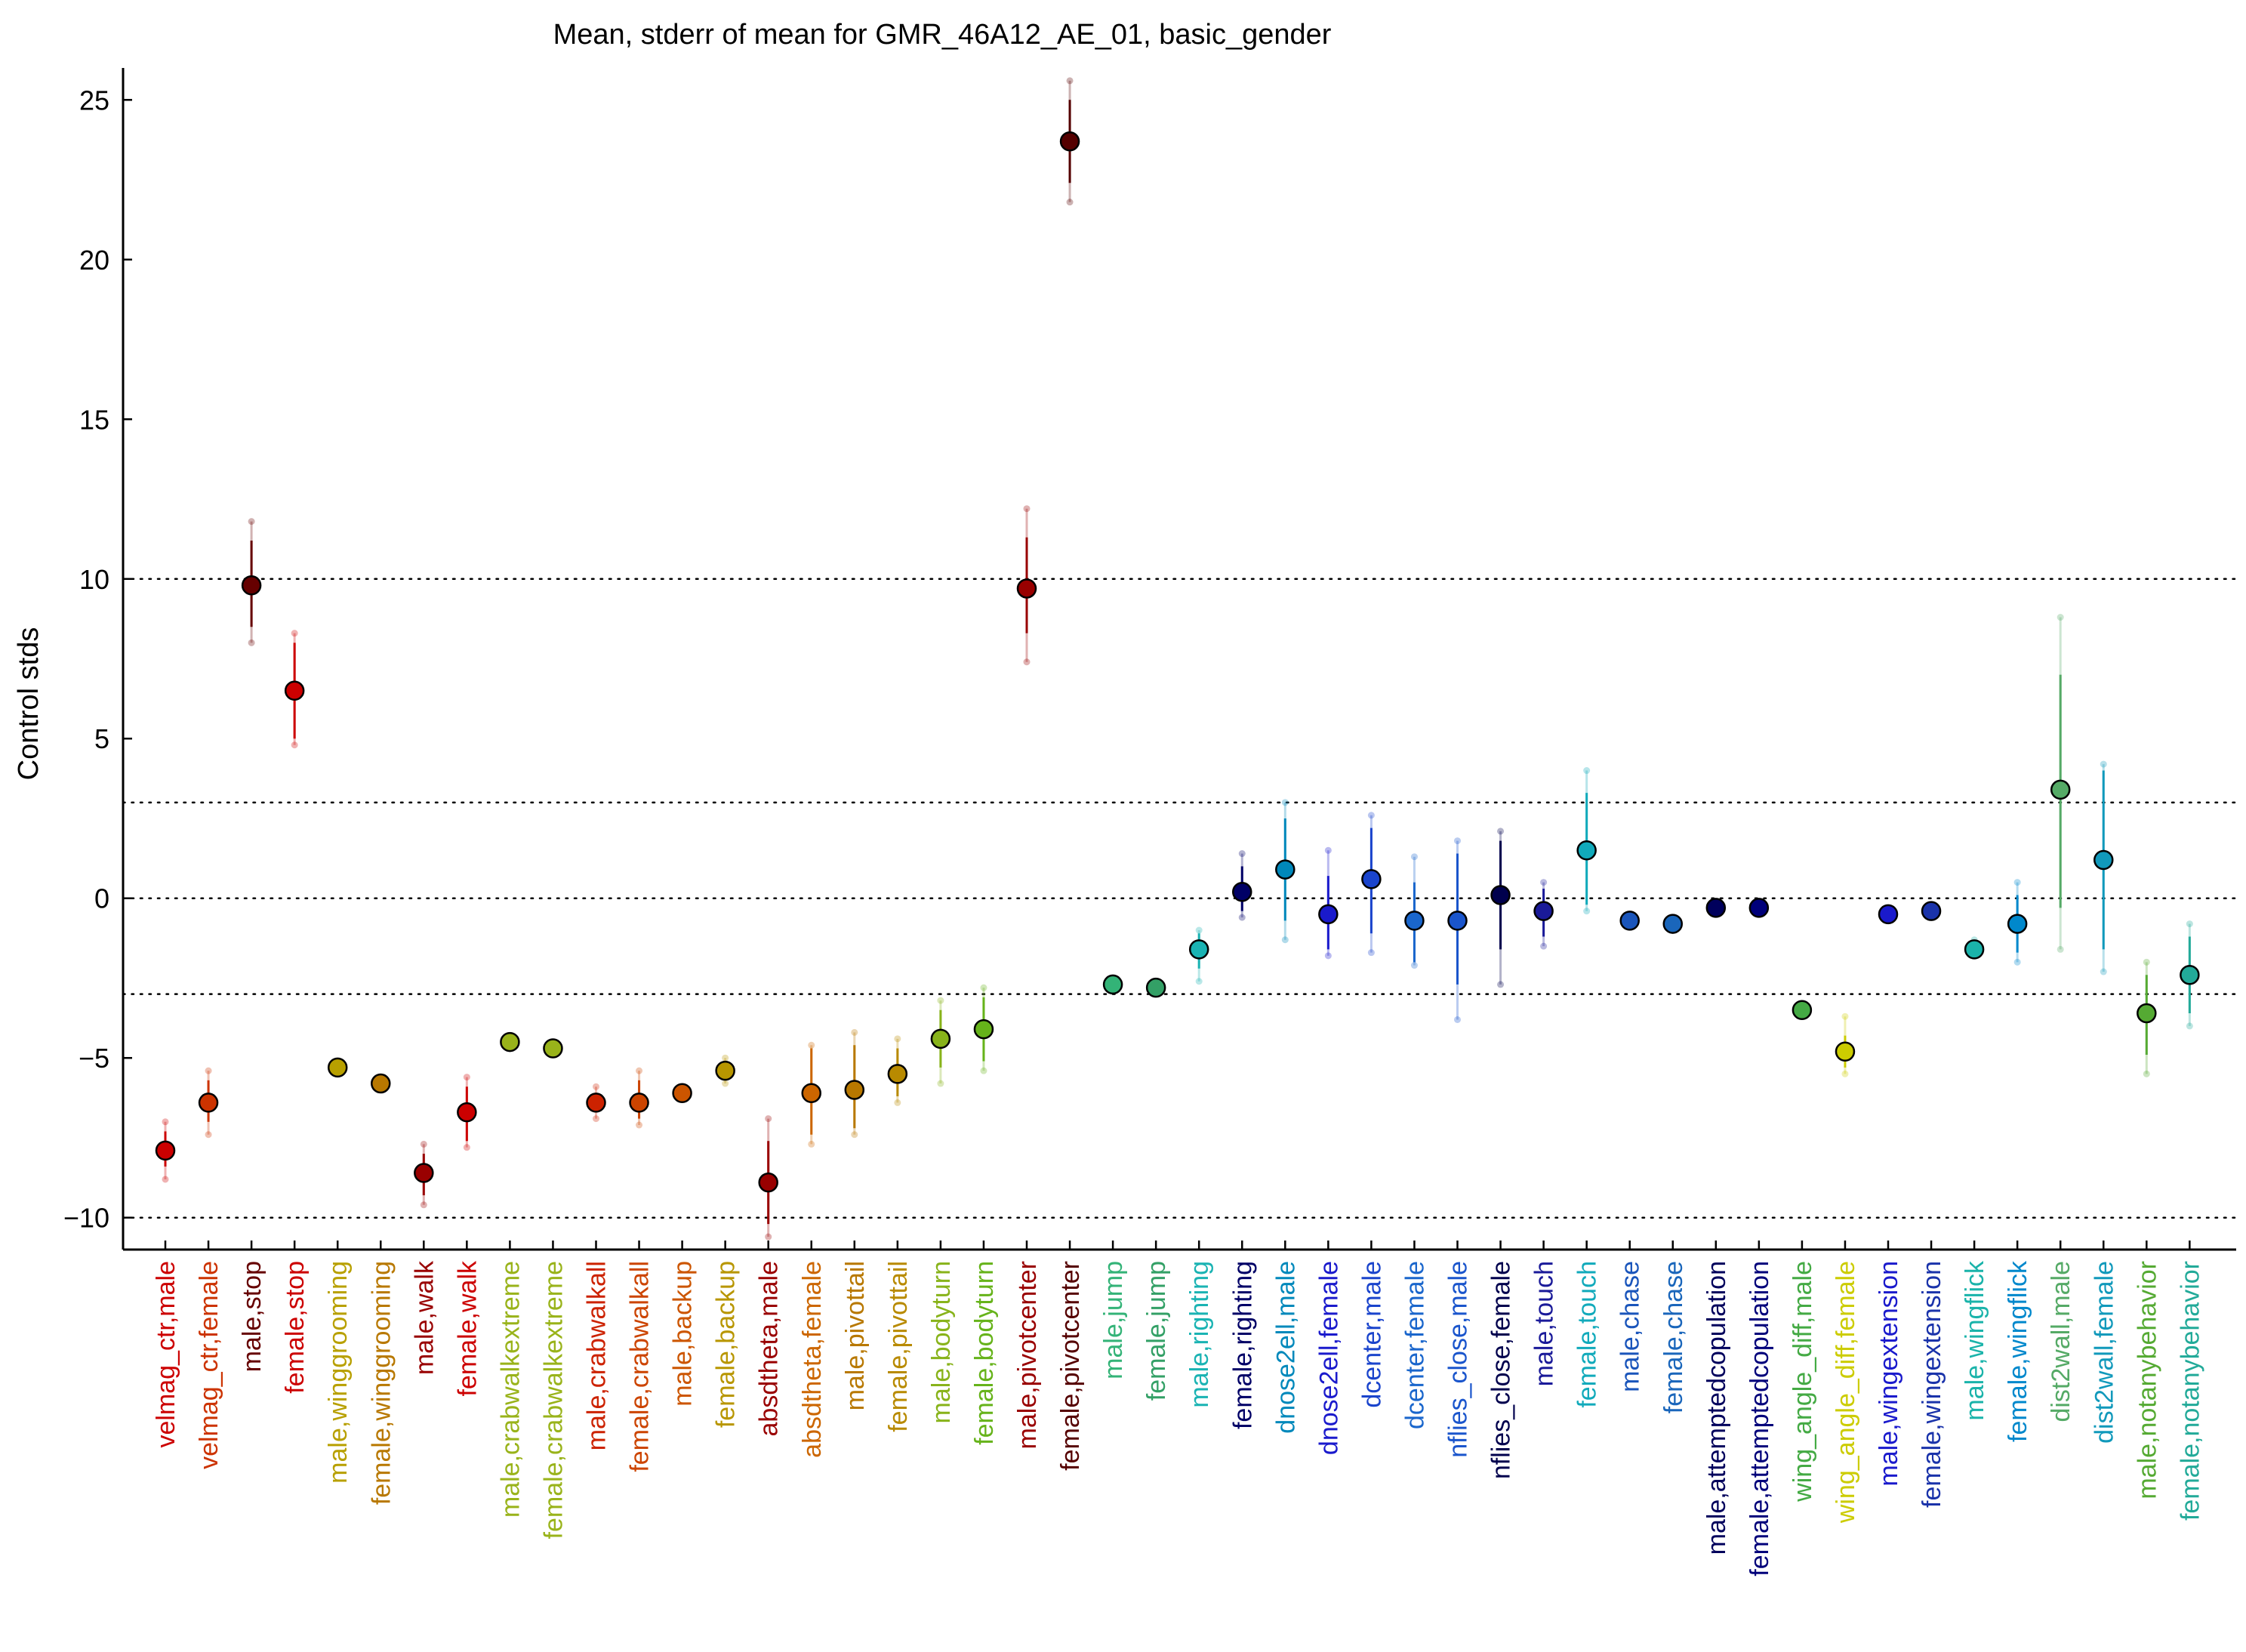  Describe the element at coordinates (770, 1349) in the screenshot. I see `x-tick-label: absdtheta,male` at that location.